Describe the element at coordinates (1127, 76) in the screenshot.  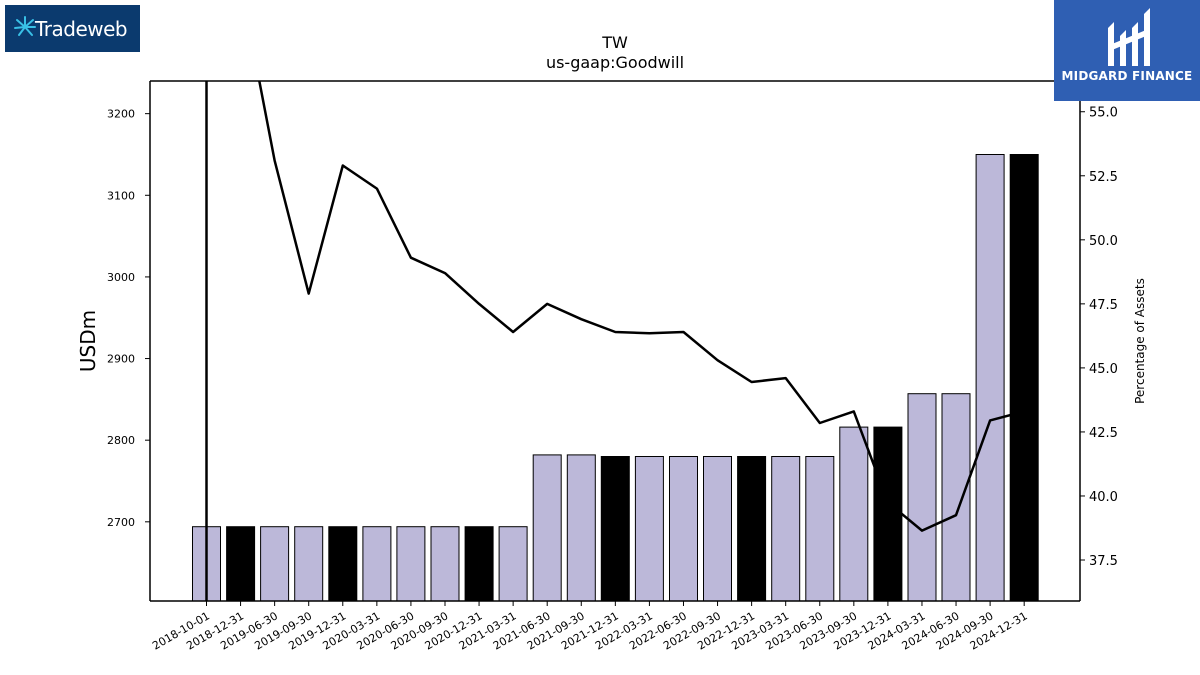
I see `midgard-logo-text: MIDGARD FINANCE` at that location.